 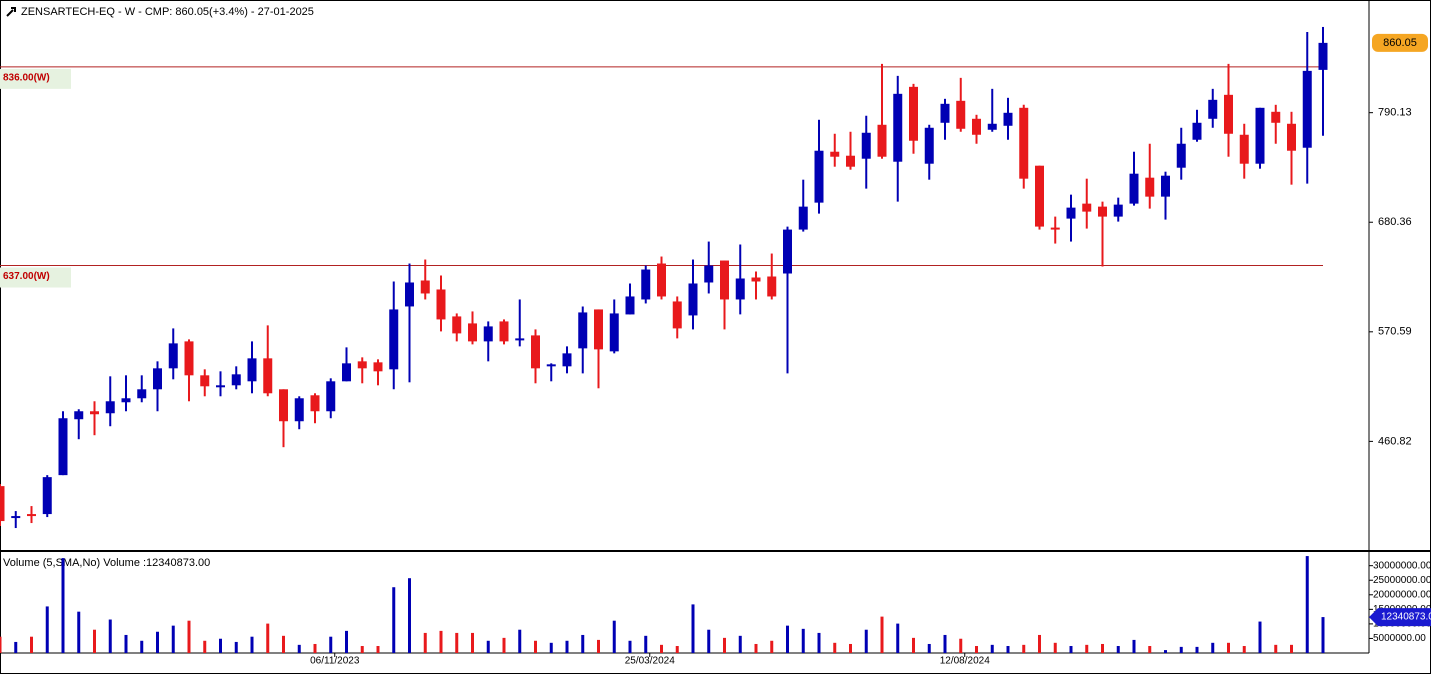 What do you see at coordinates (650, 661) in the screenshot?
I see `x-tick-label: 25/03/2024` at bounding box center [650, 661].